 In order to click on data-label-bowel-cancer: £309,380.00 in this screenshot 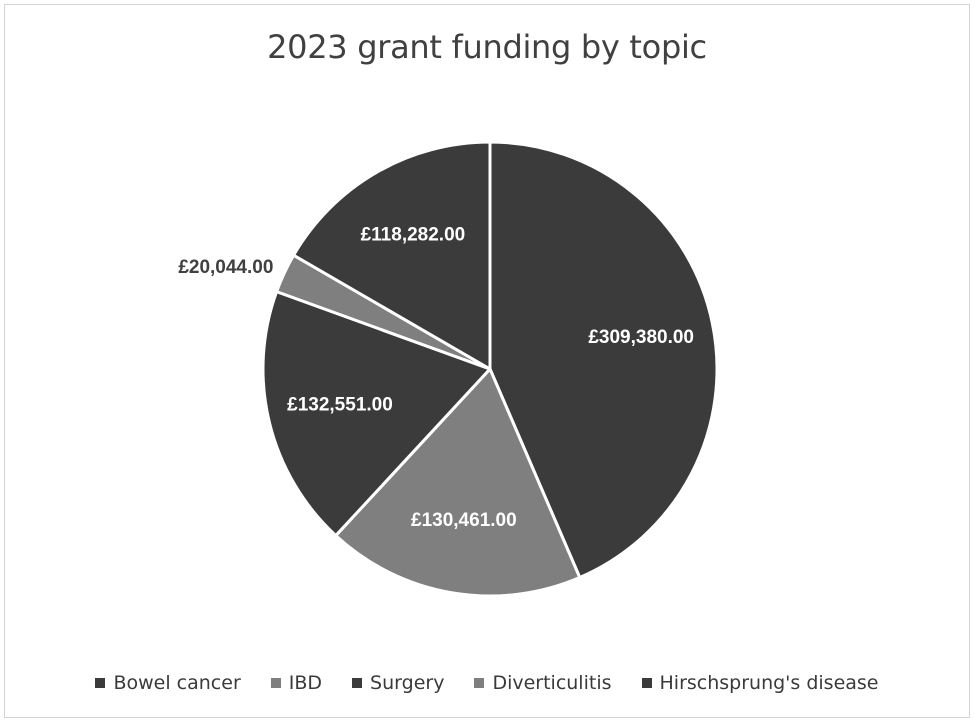, I will do `click(641, 337)`.